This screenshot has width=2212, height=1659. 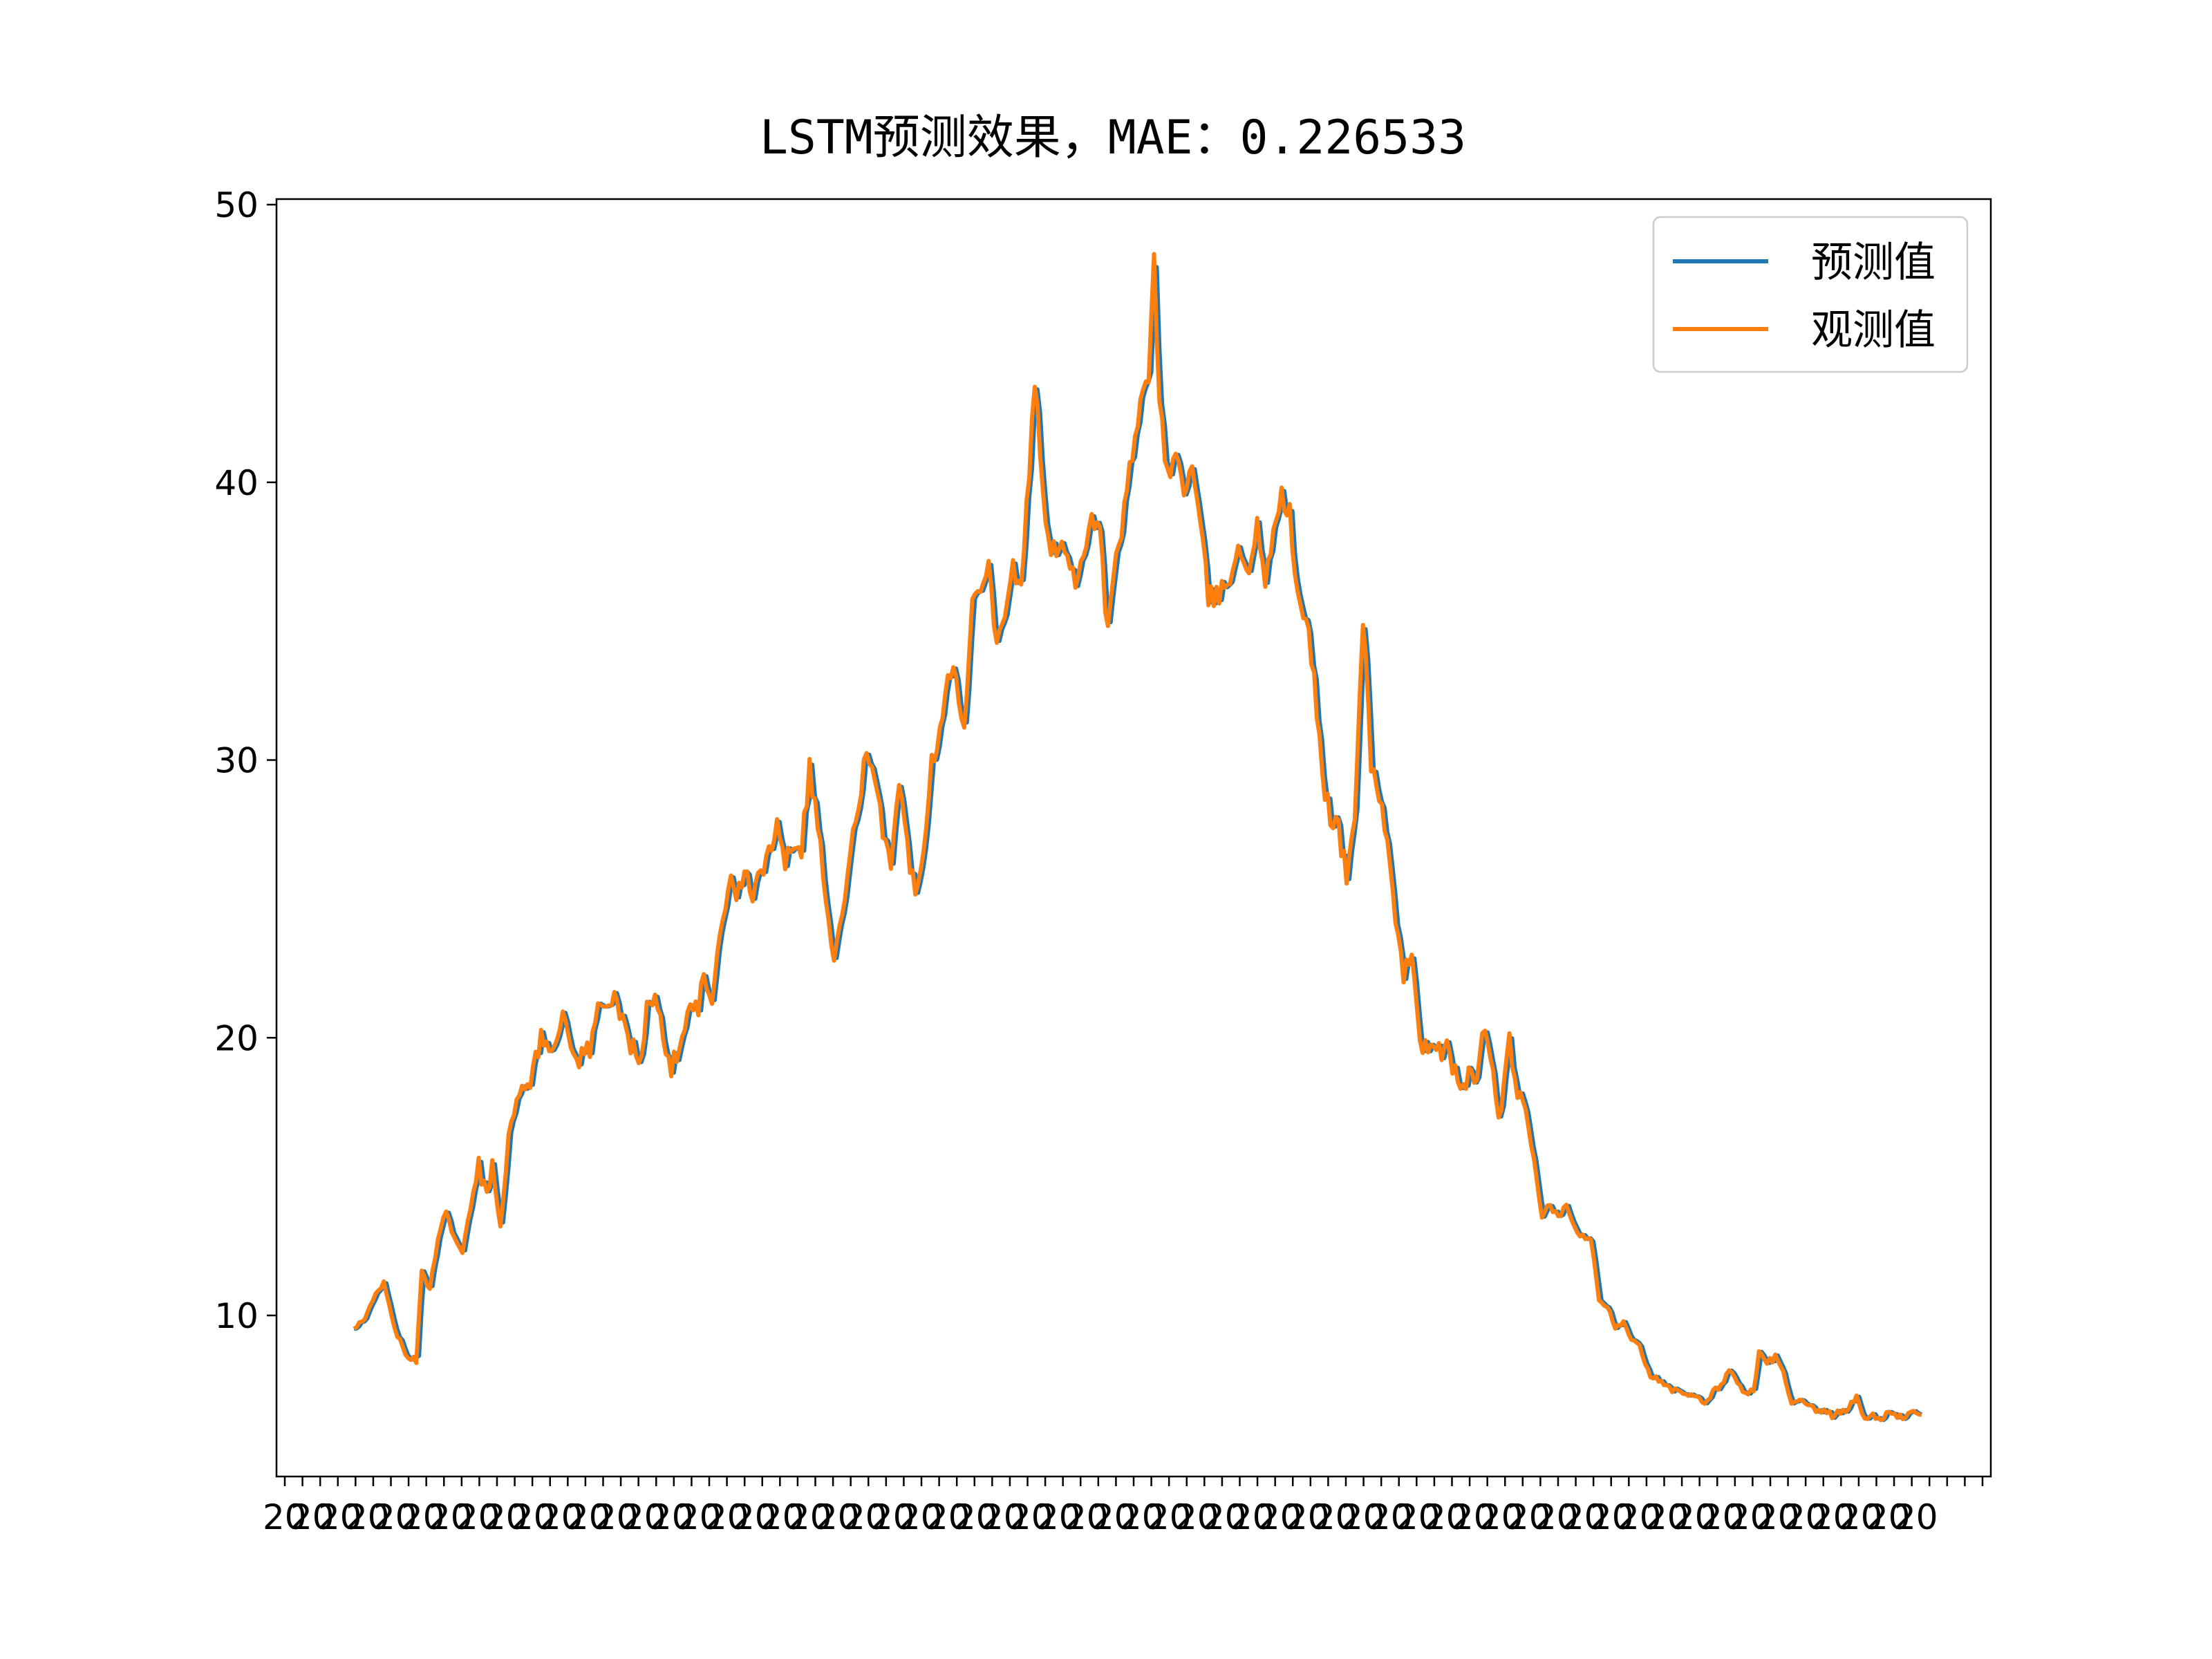 I want to click on chart-title: LSTM预测效果，MAE：0.226533, so click(x=1113, y=138).